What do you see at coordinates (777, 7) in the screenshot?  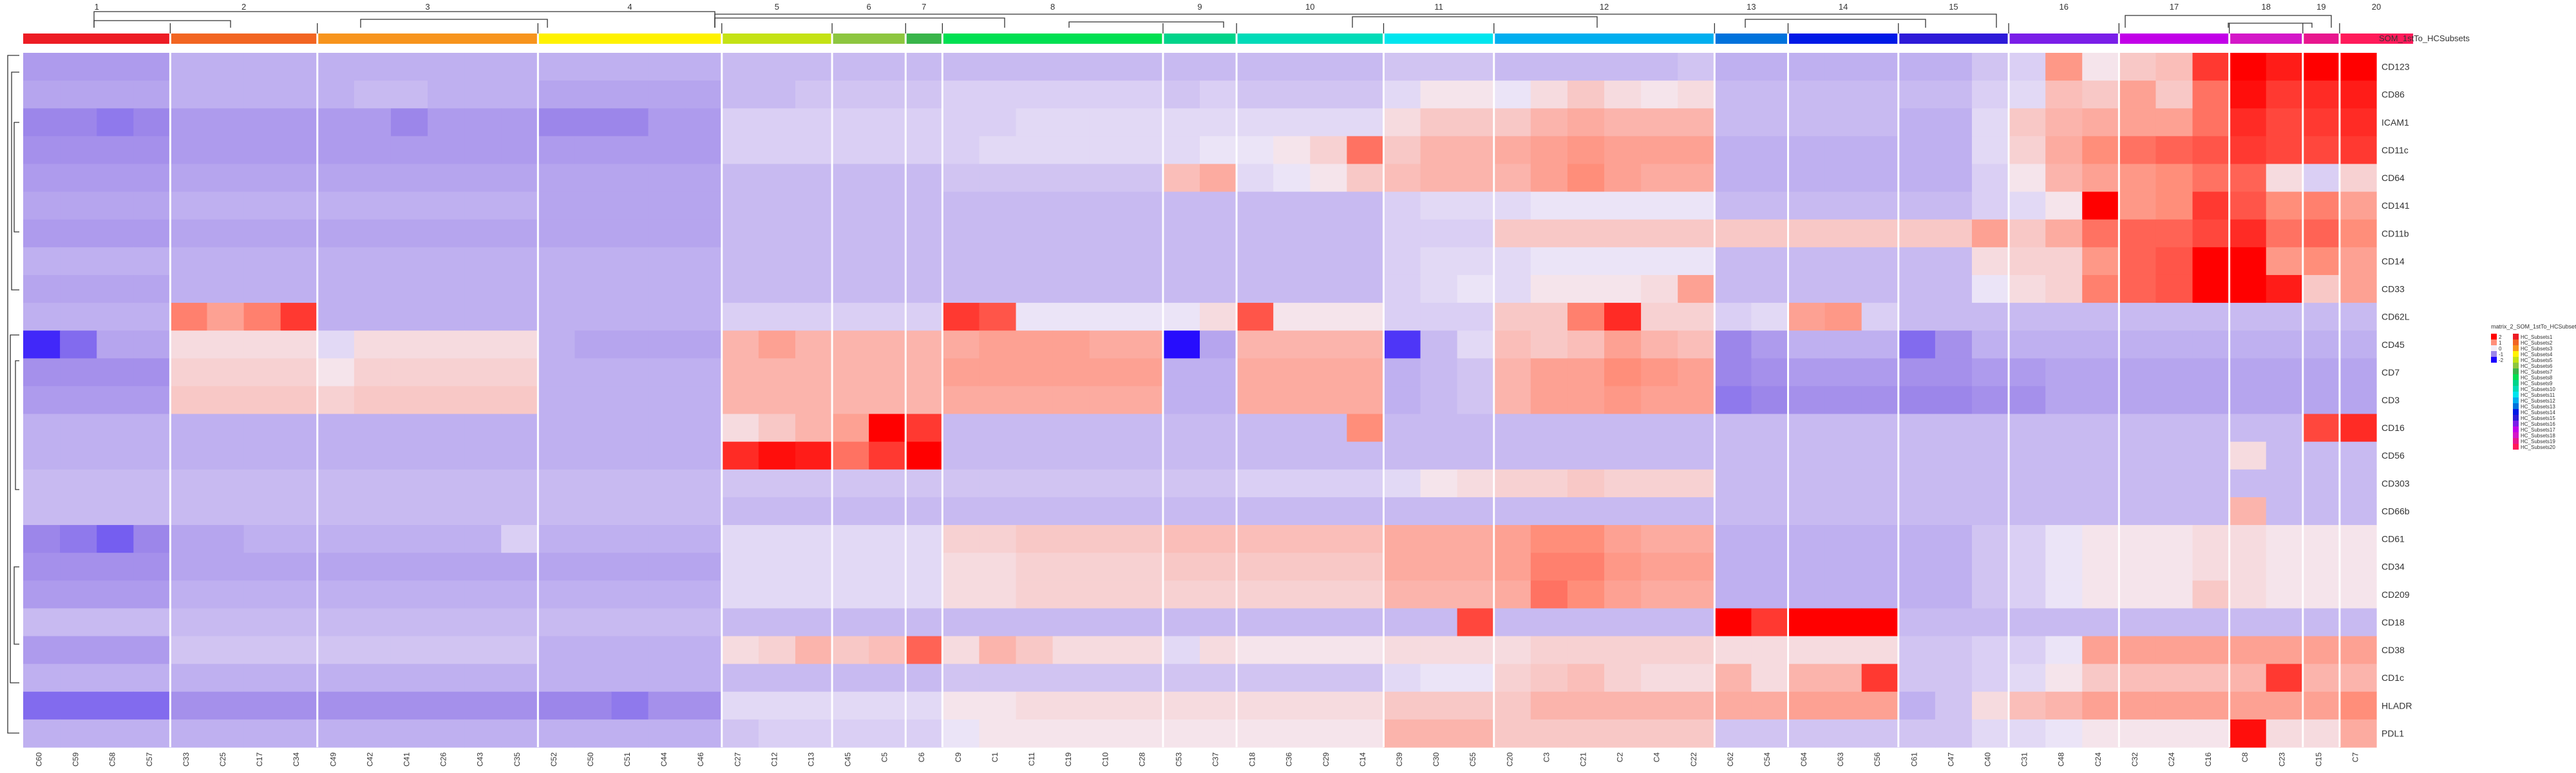 I see `group-label: 5` at bounding box center [777, 7].